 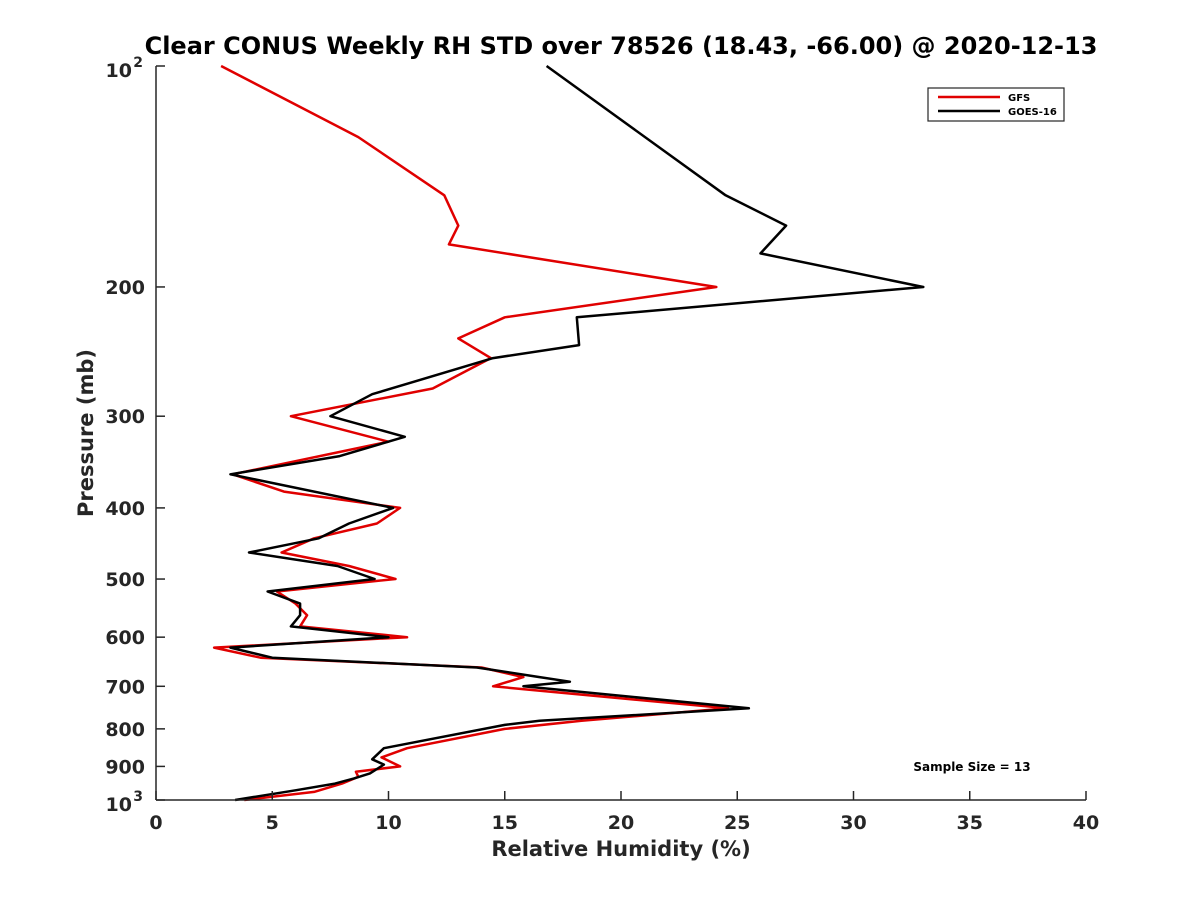 I want to click on y-tick-label: 400, so click(x=125, y=509).